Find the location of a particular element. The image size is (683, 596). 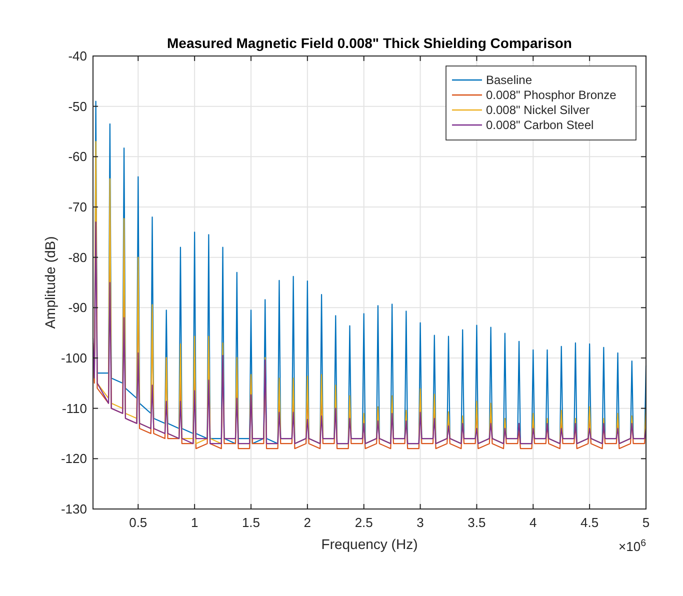

chart-title: Measured Magnetic Field 0.008" Thick Shielding Comparison is located at coordinates (369, 43).